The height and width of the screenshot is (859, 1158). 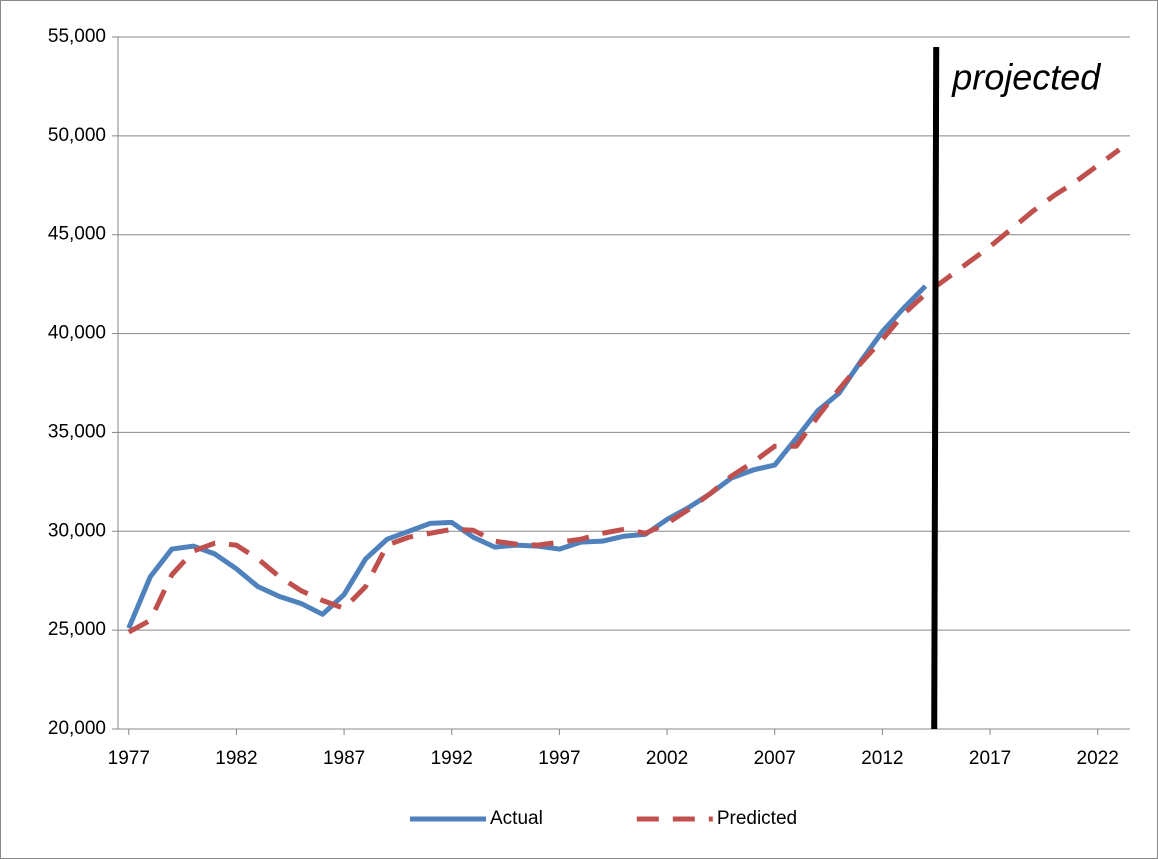 What do you see at coordinates (129, 758) in the screenshot?
I see `x-tick-label: 1977` at bounding box center [129, 758].